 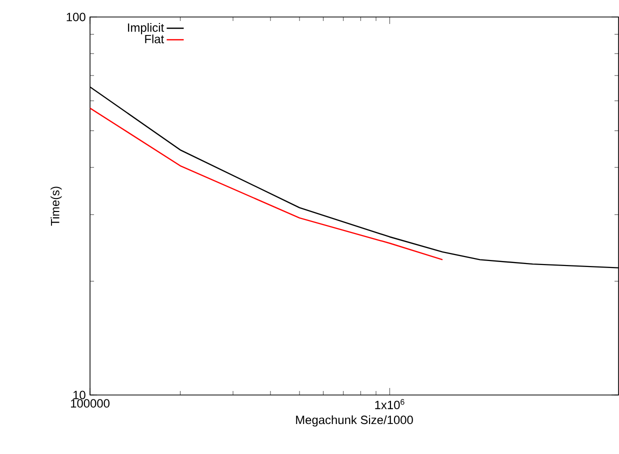 I want to click on legend-label: Implicit, so click(x=146, y=28).